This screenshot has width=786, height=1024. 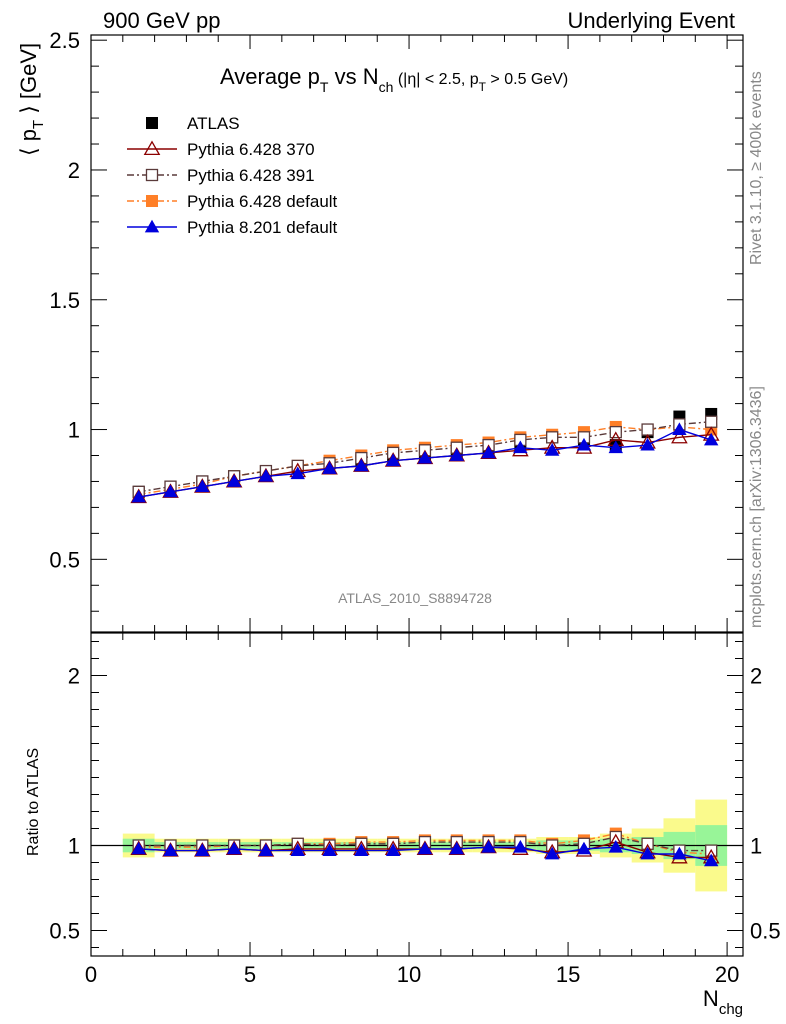 What do you see at coordinates (64, 559) in the screenshot?
I see `y-tick-label: 0.5` at bounding box center [64, 559].